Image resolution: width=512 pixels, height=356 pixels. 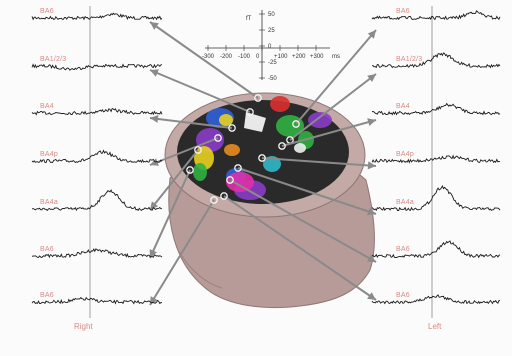 I want to click on right-label-6: BA6, so click(x=403, y=249).